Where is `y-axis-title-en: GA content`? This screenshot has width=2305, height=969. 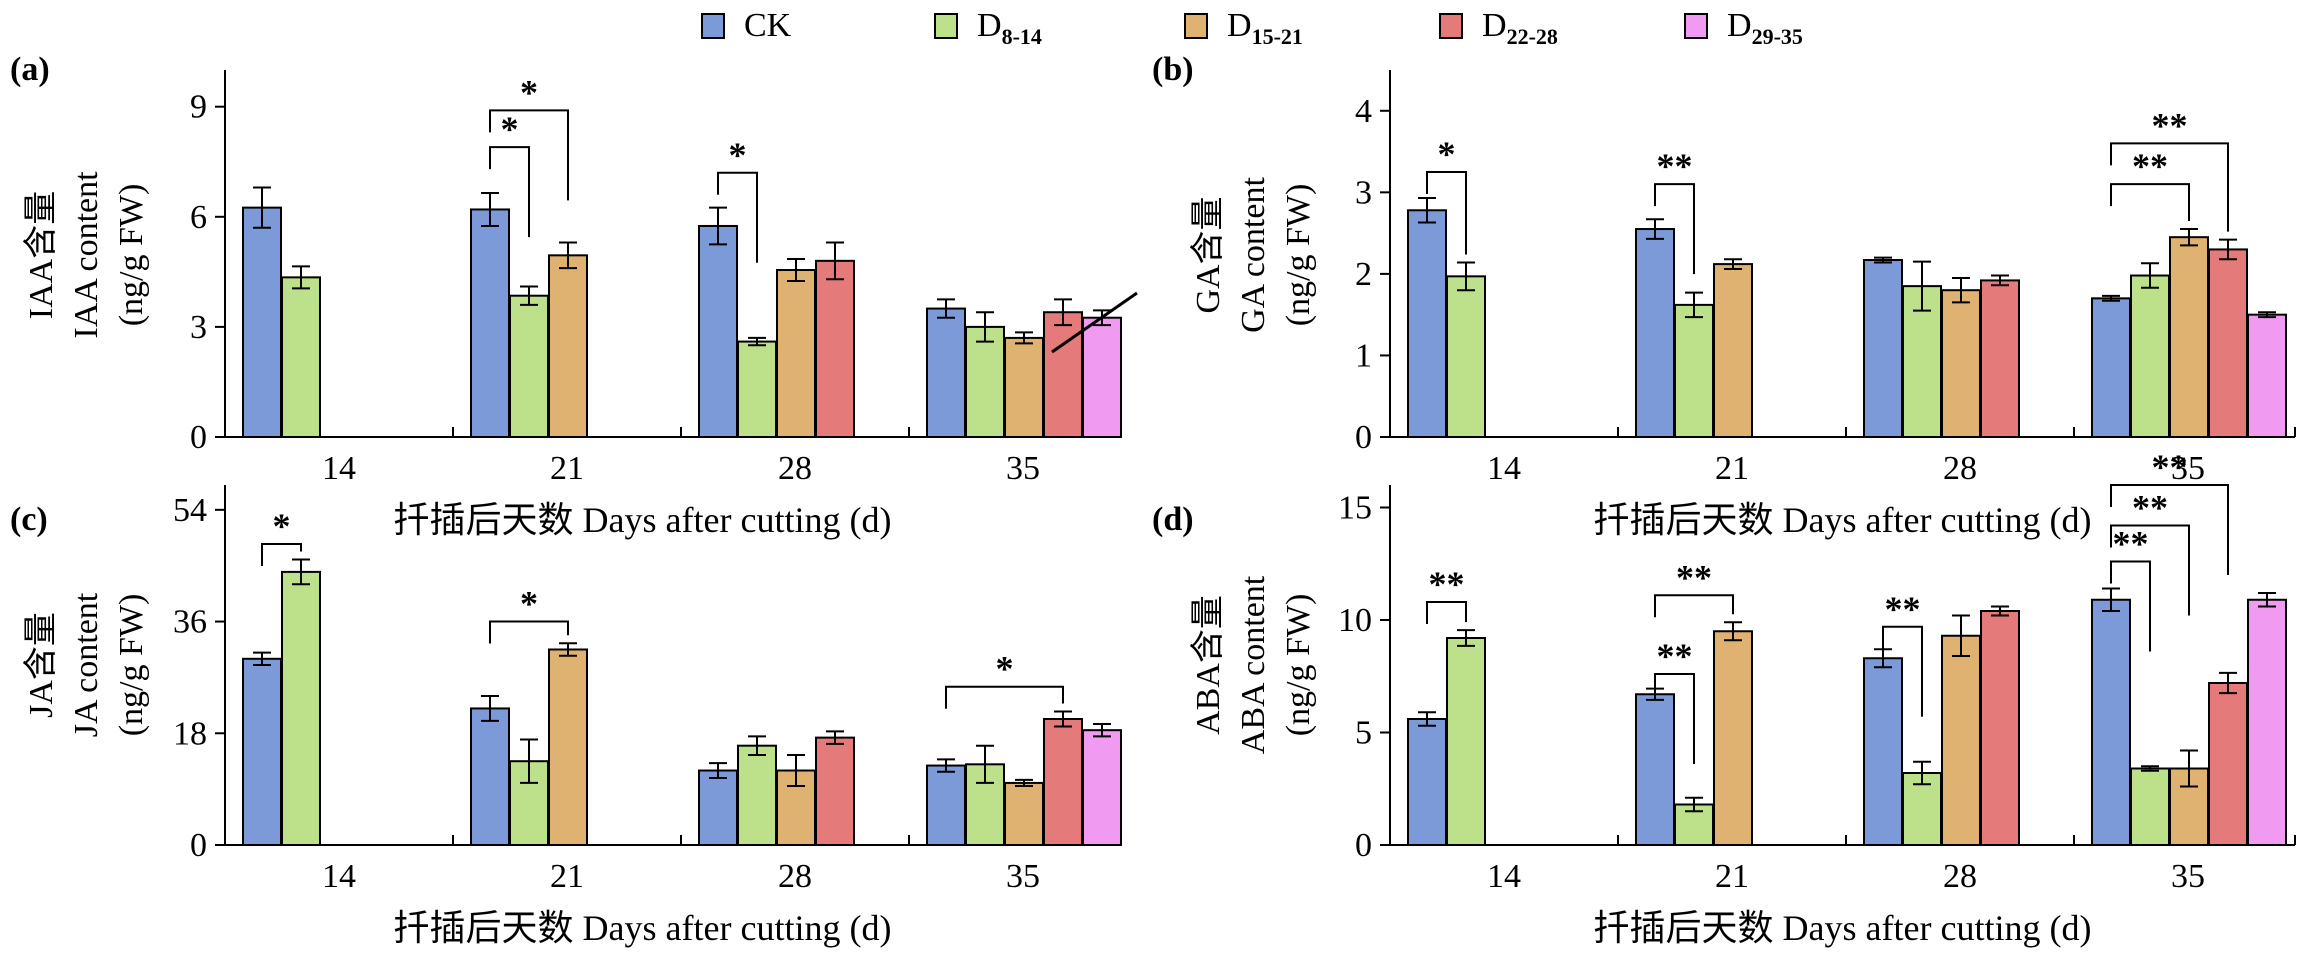 y-axis-title-en: GA content is located at coordinates (1253, 255).